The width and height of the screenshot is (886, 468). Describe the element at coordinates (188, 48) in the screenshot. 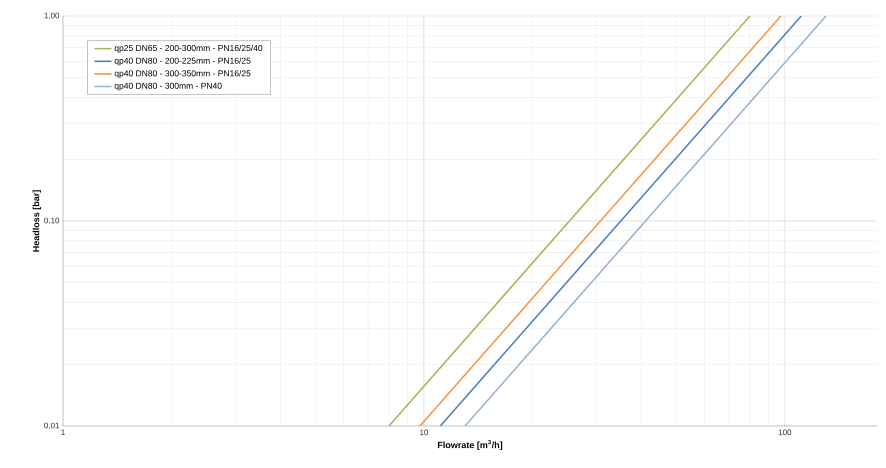

I see `legend-label: qp25 DN65 - 200-300mm - PN16/25/40` at that location.